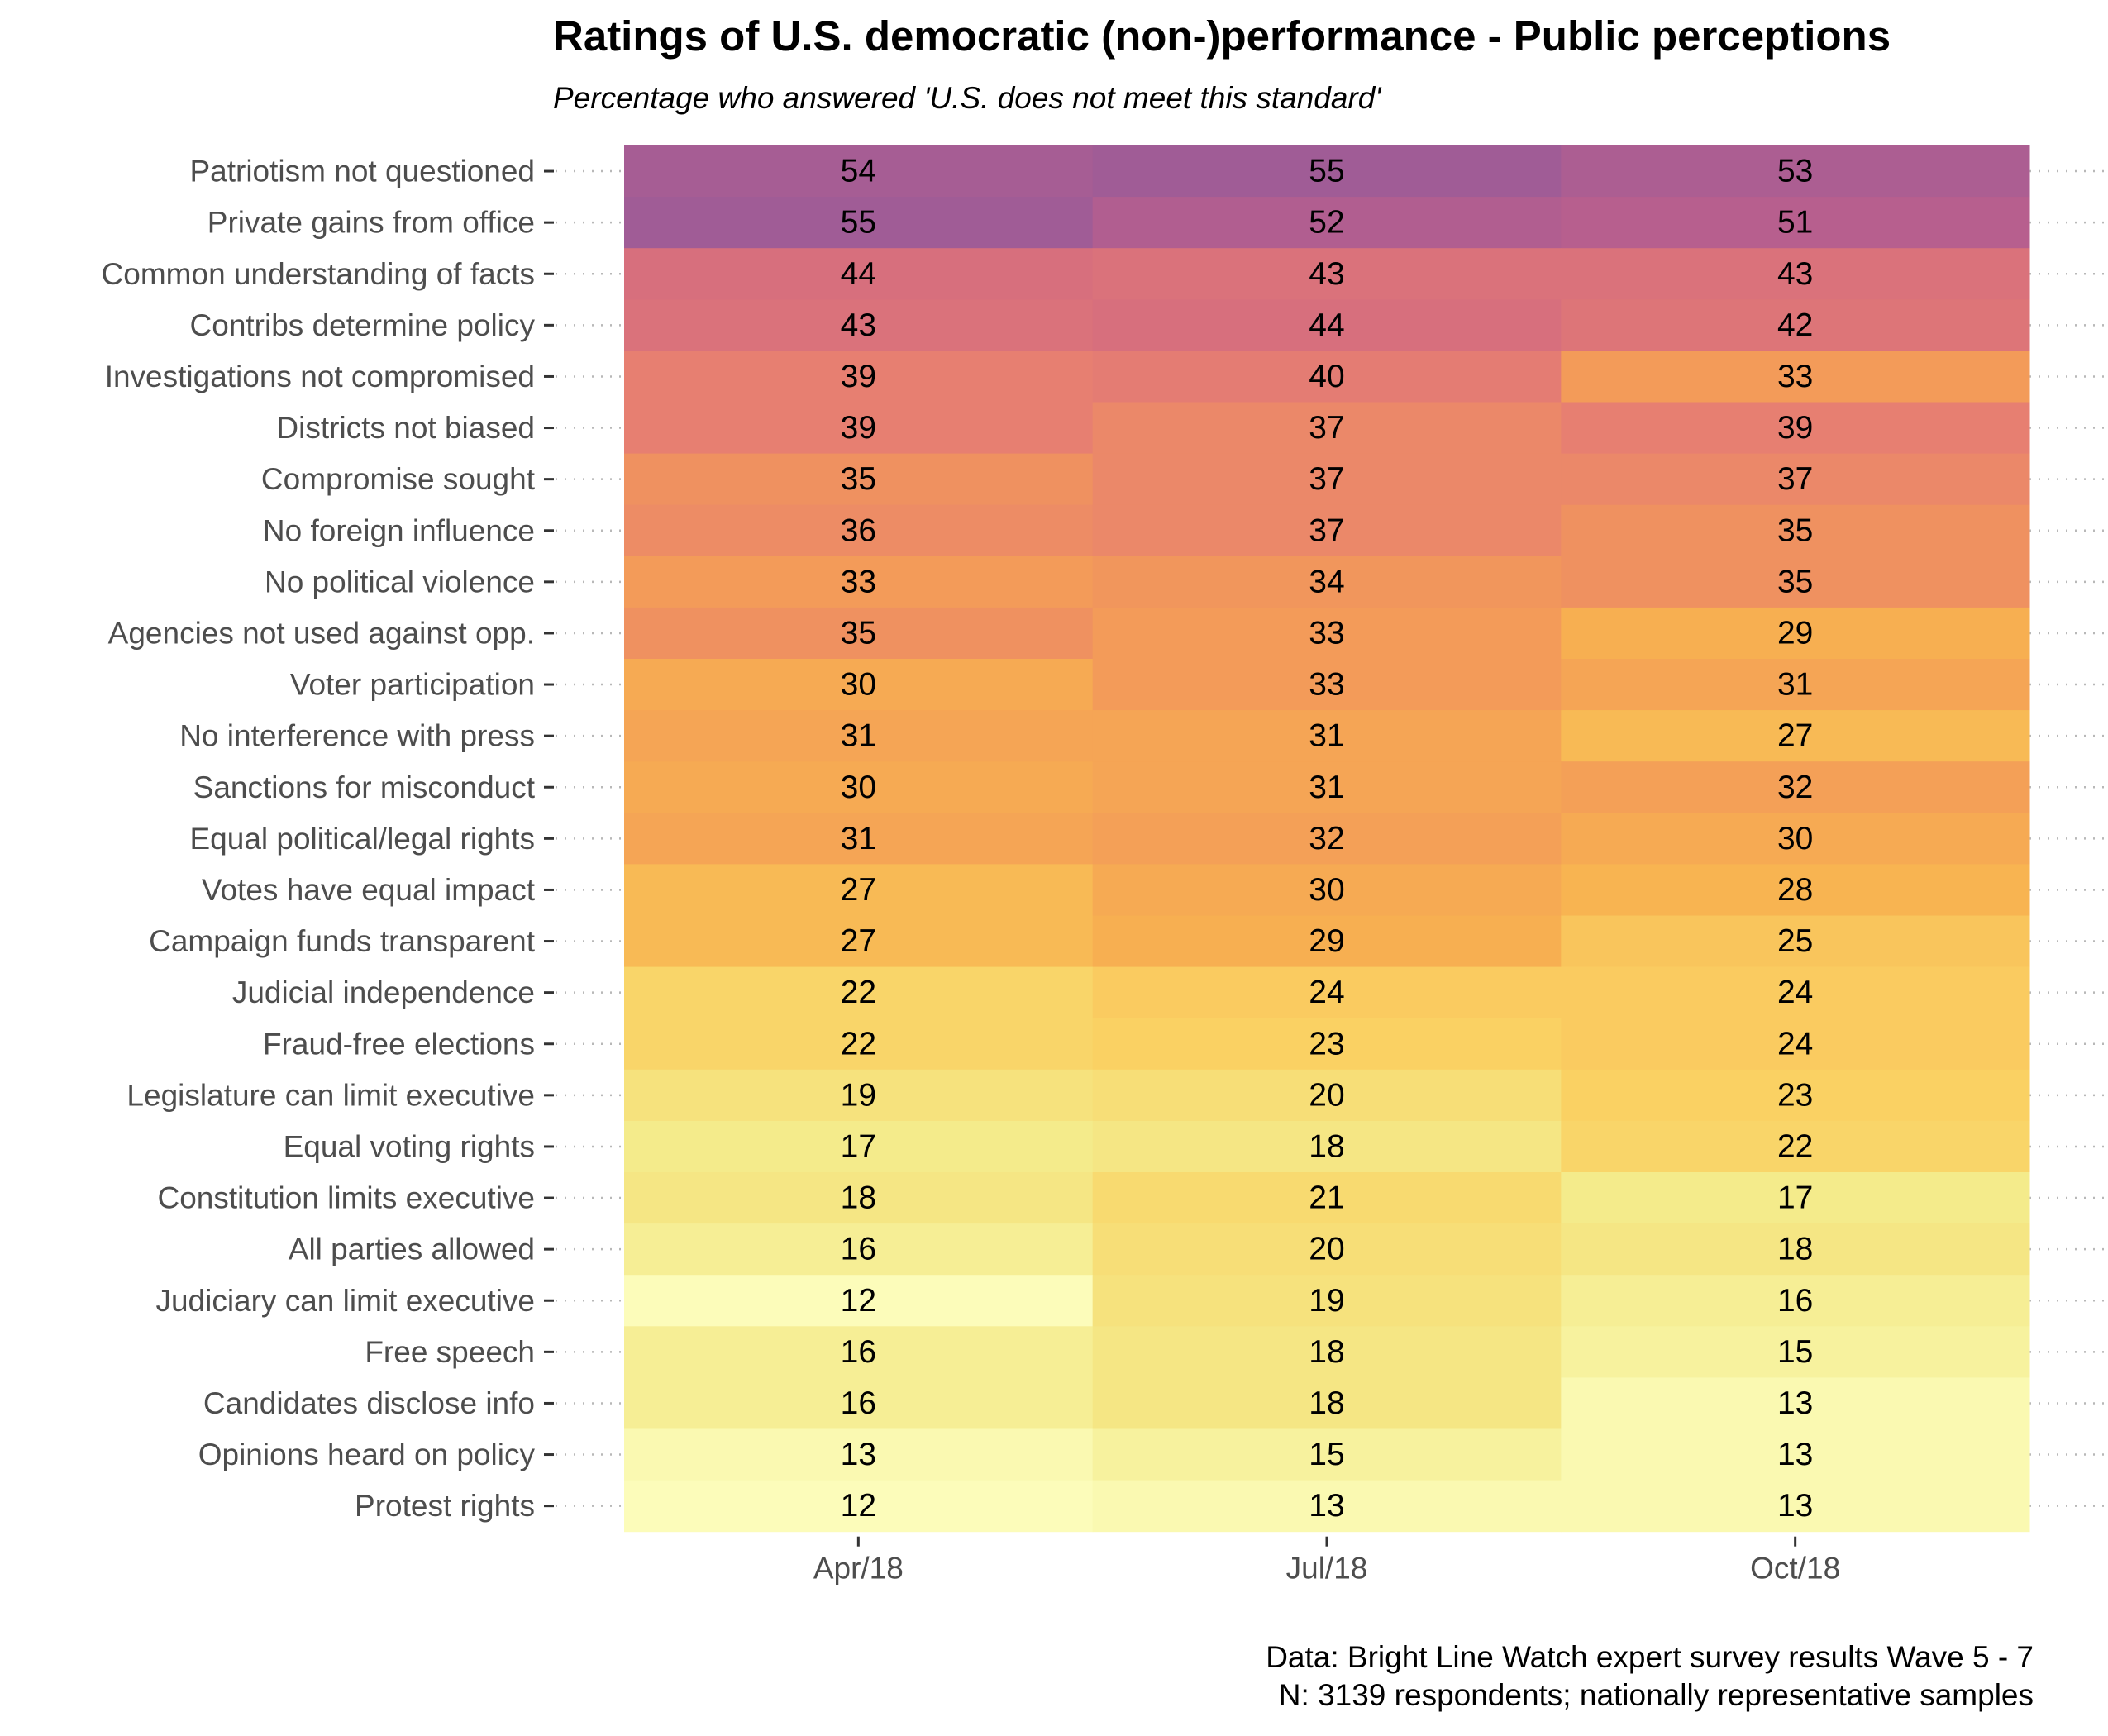  What do you see at coordinates (1326, 1249) in the screenshot?
I see `cell-value-label: 20` at bounding box center [1326, 1249].